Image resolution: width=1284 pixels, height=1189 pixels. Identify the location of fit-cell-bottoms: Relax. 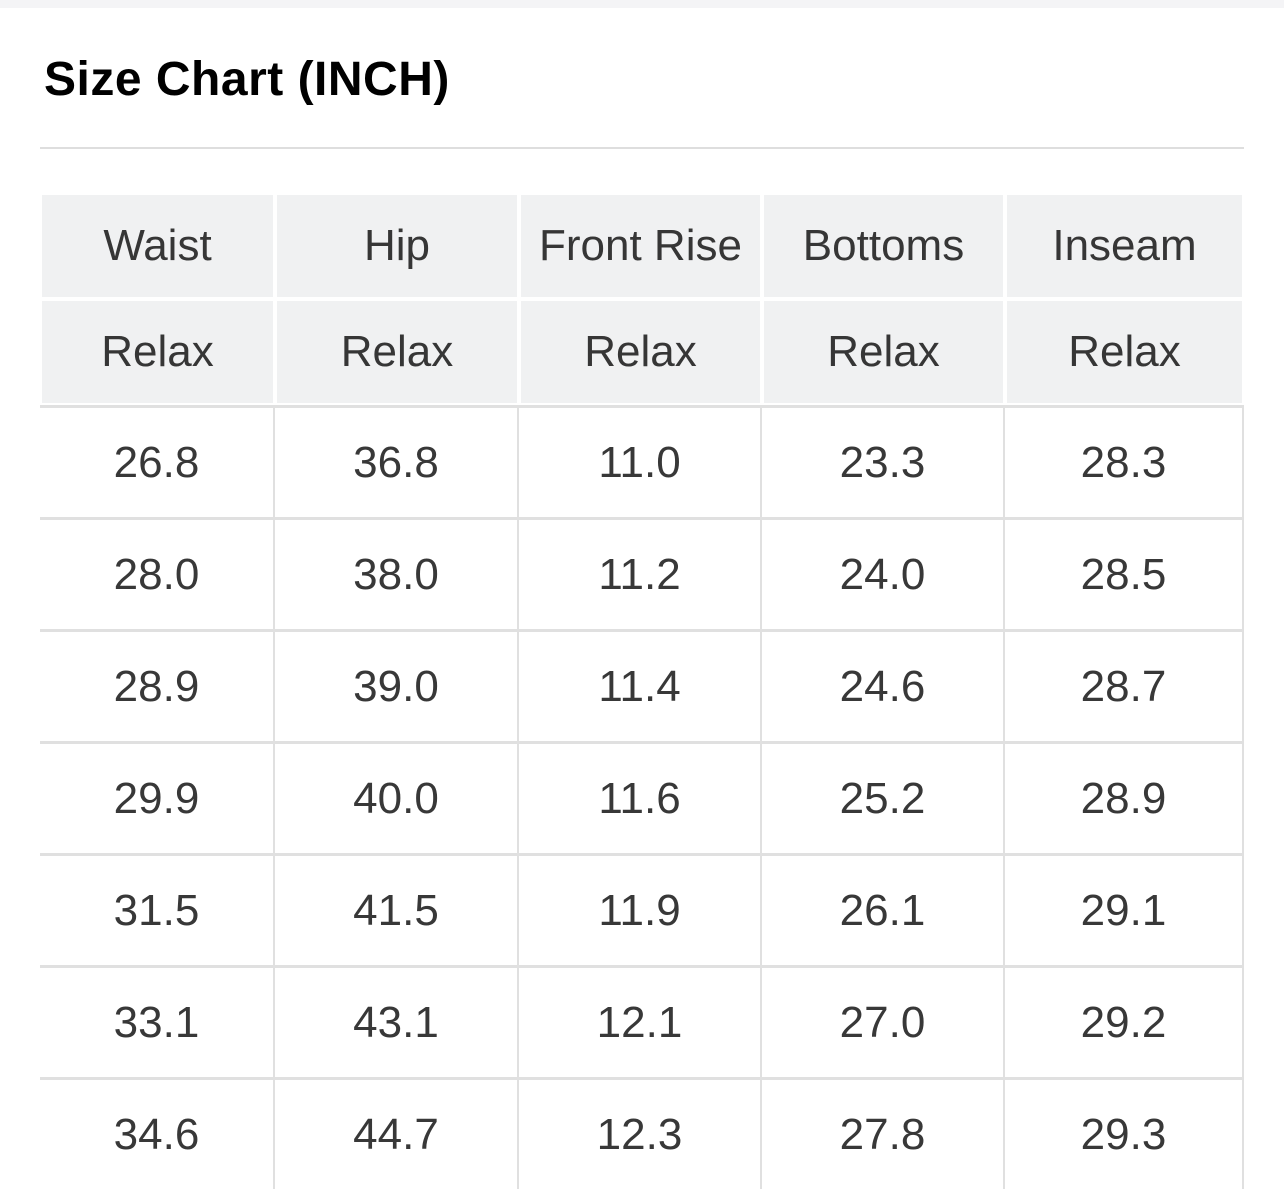
(883, 352).